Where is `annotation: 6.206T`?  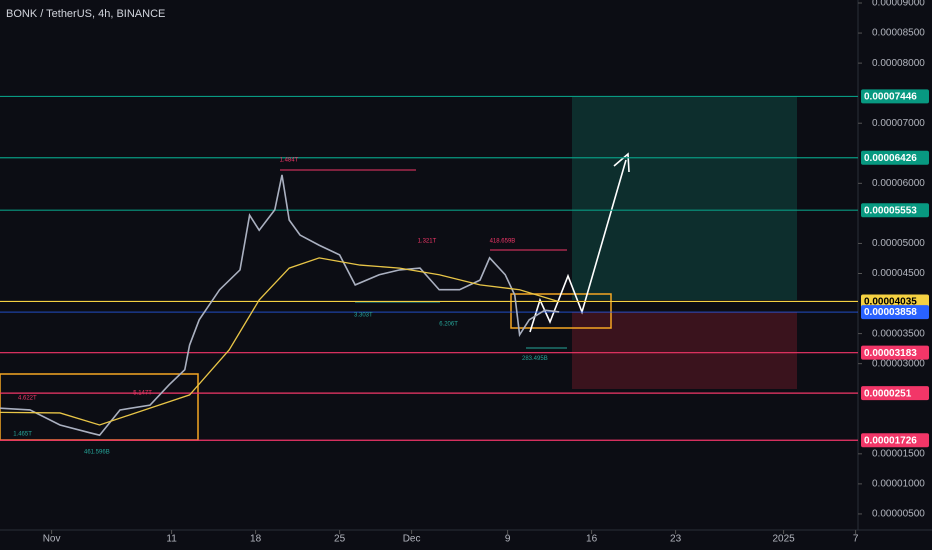
annotation: 6.206T is located at coordinates (448, 325).